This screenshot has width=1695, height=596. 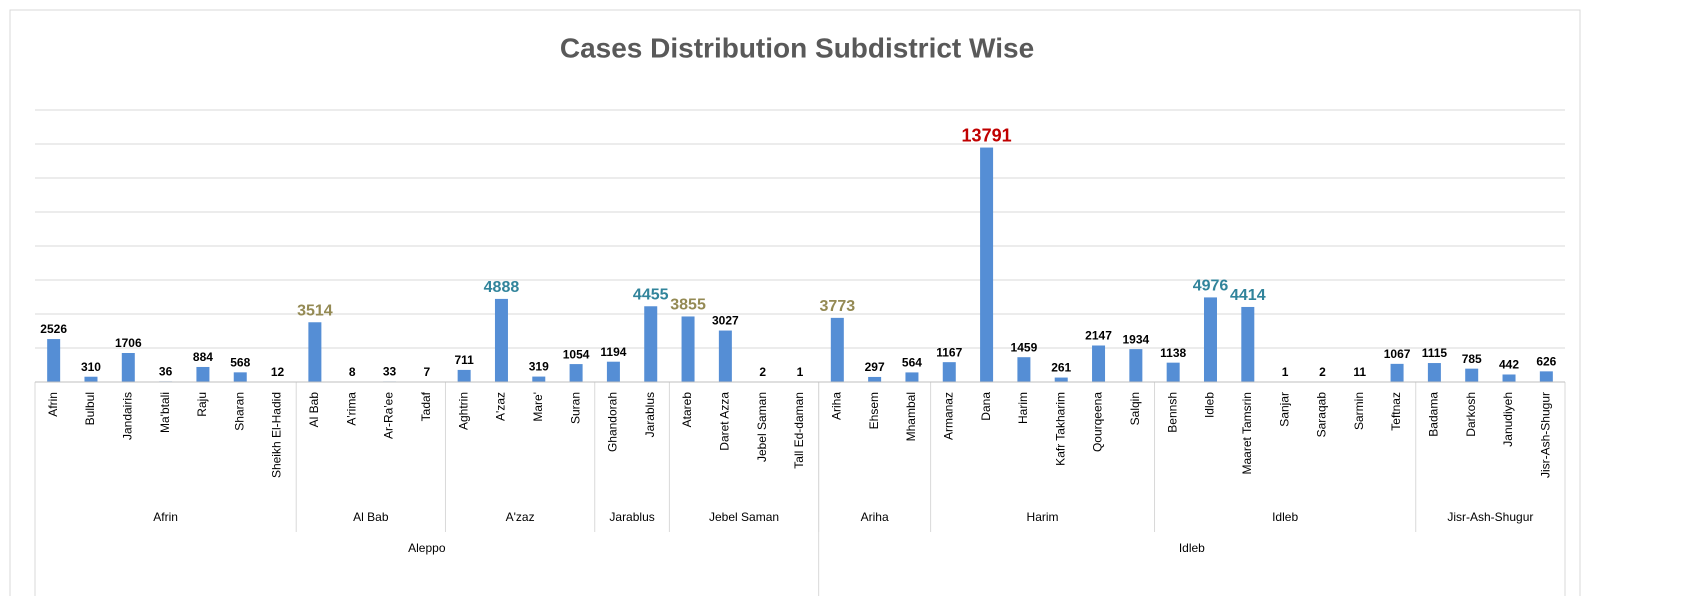 What do you see at coordinates (1435, 353) in the screenshot?
I see `data-label: 1115` at bounding box center [1435, 353].